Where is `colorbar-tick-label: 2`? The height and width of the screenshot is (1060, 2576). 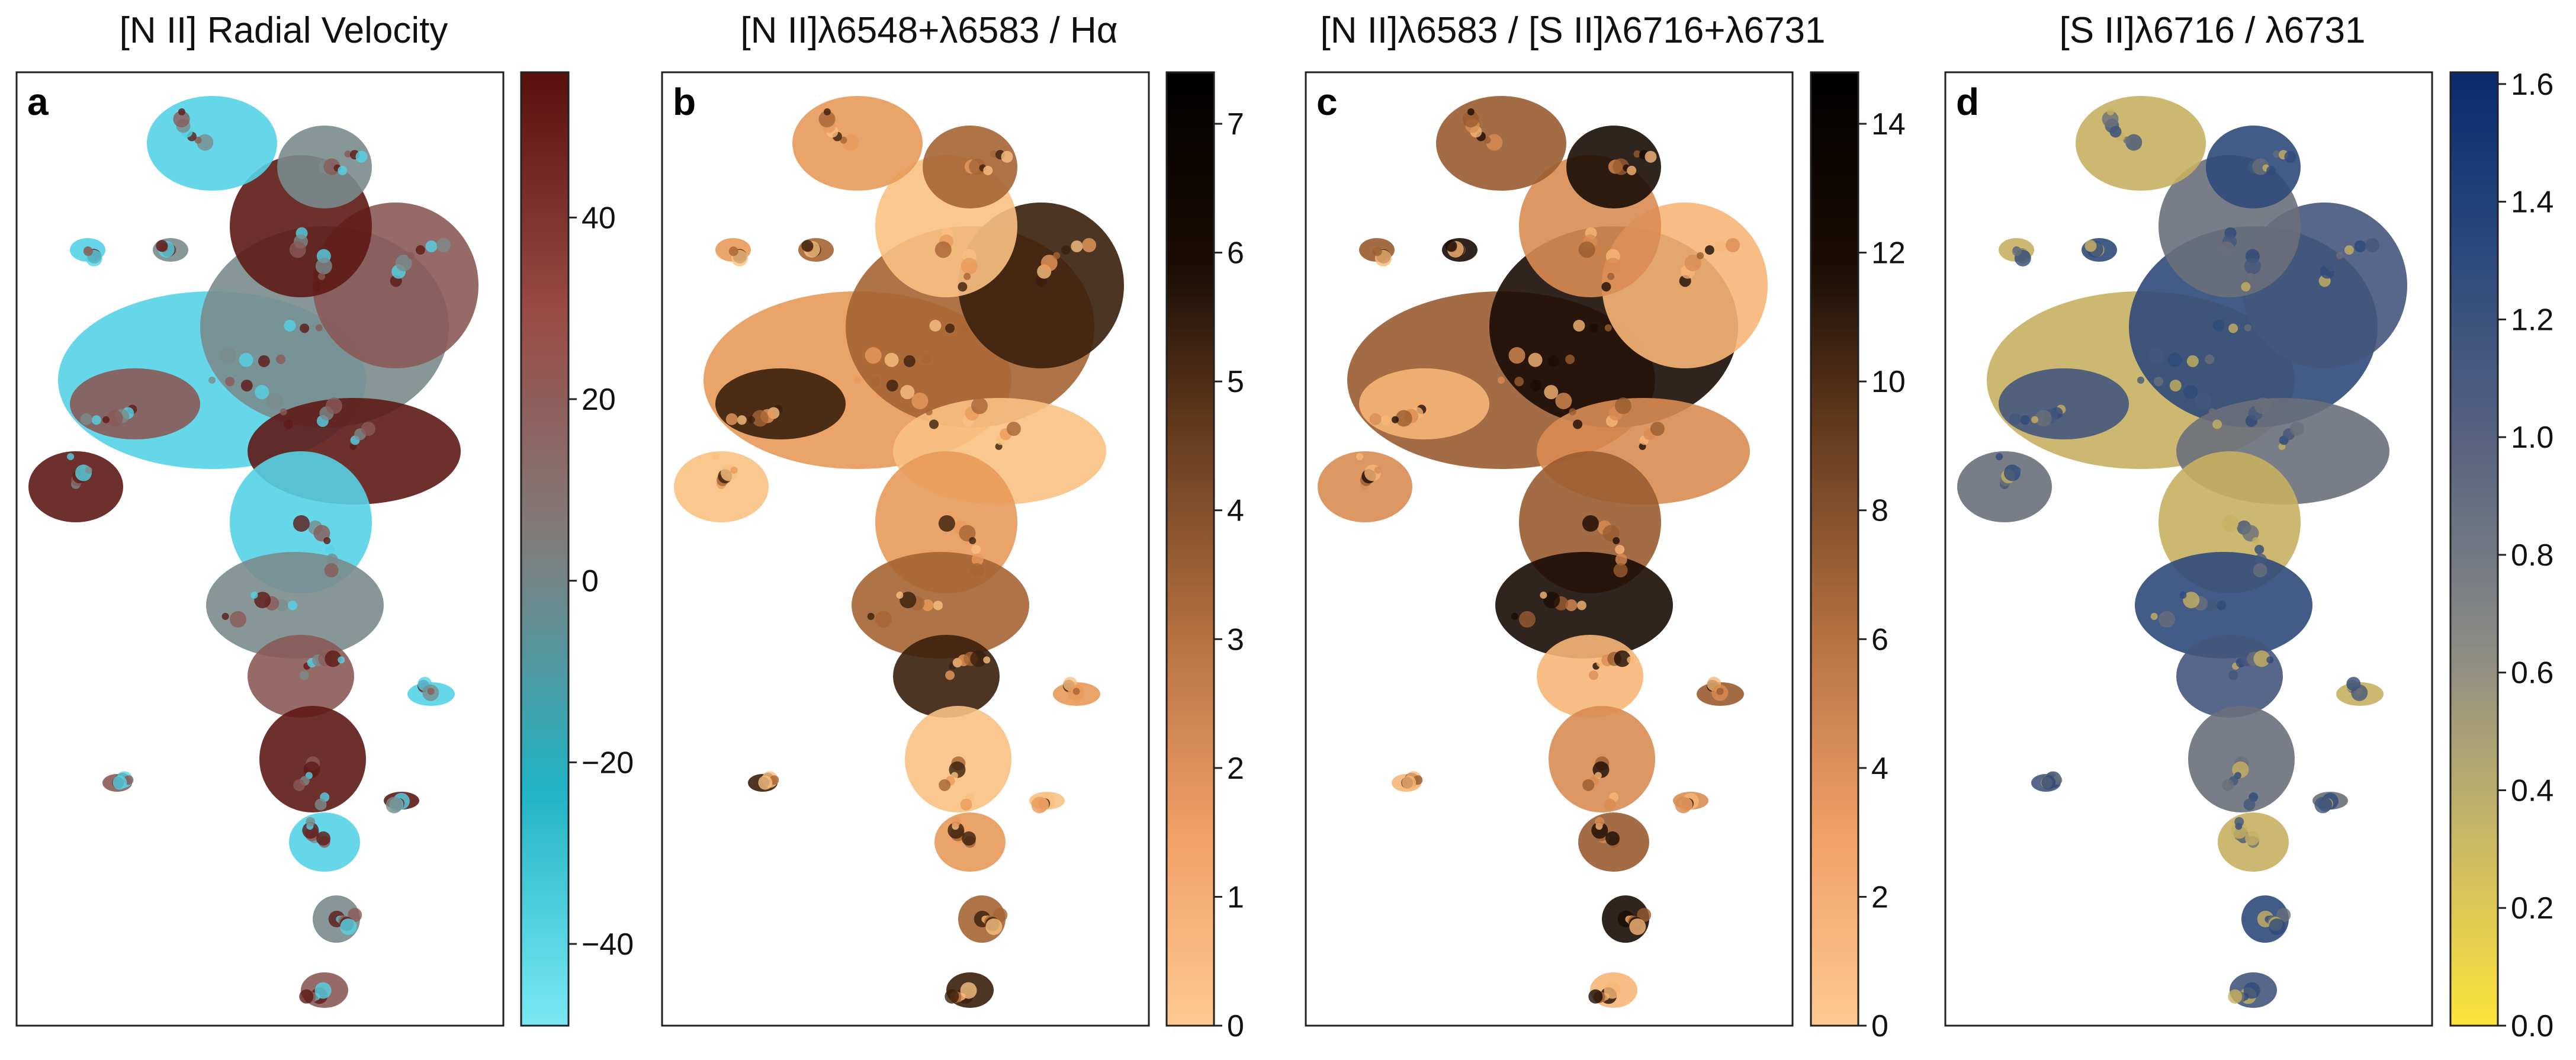 colorbar-tick-label: 2 is located at coordinates (1235, 768).